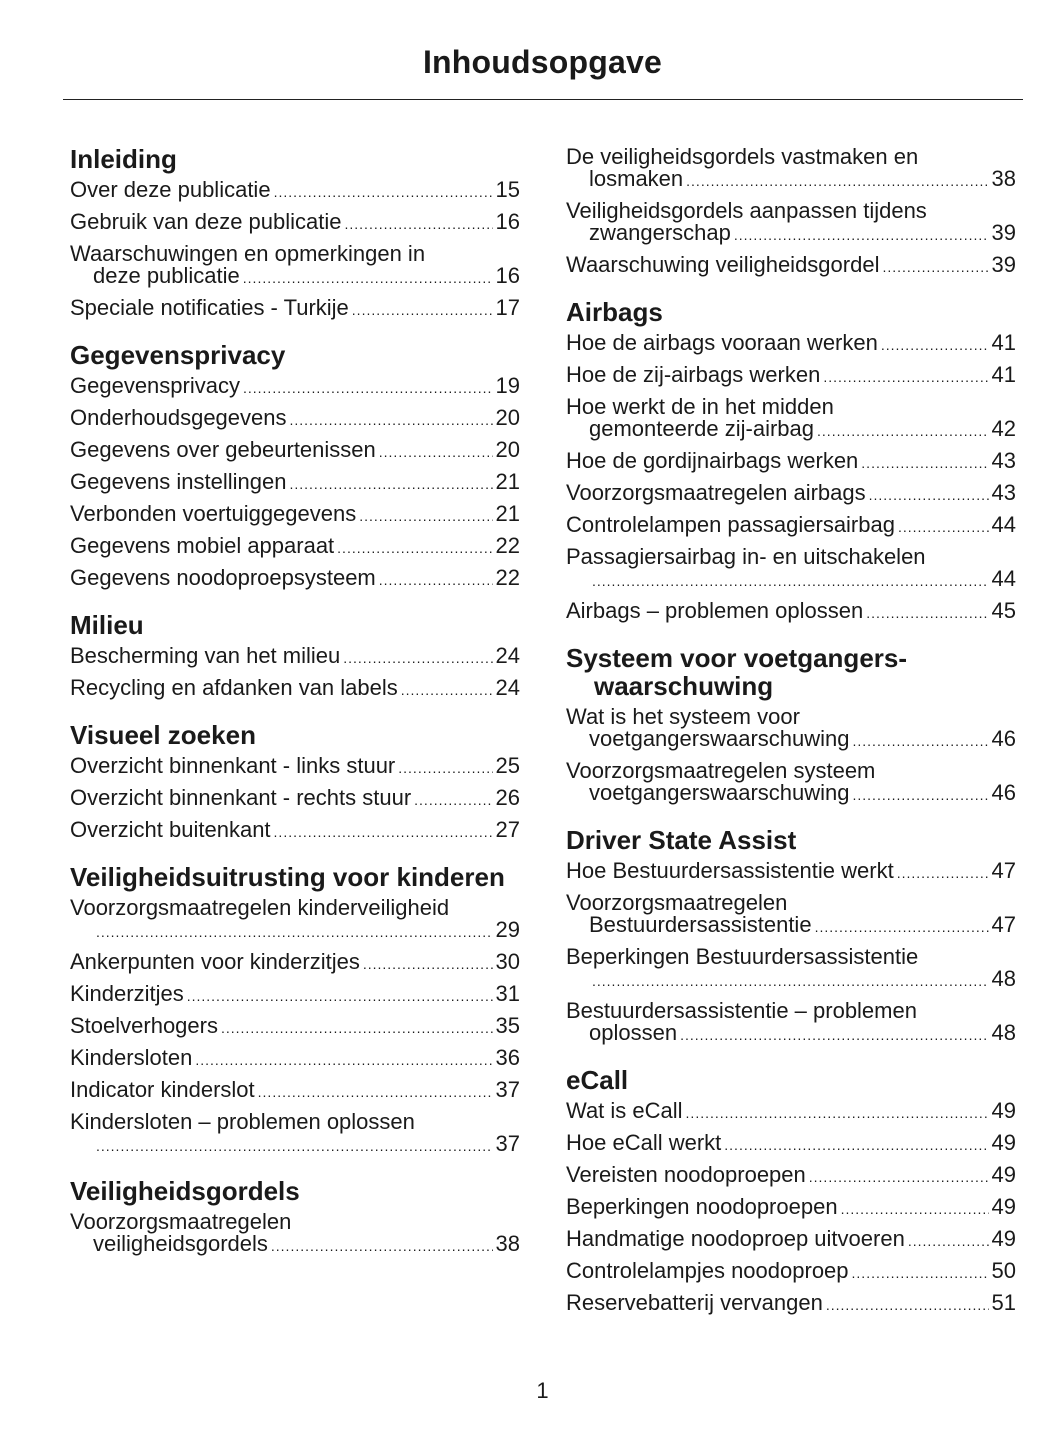  What do you see at coordinates (295, 451) in the screenshot?
I see `toc-entry: Gegevens over gebeurtenissen 20` at bounding box center [295, 451].